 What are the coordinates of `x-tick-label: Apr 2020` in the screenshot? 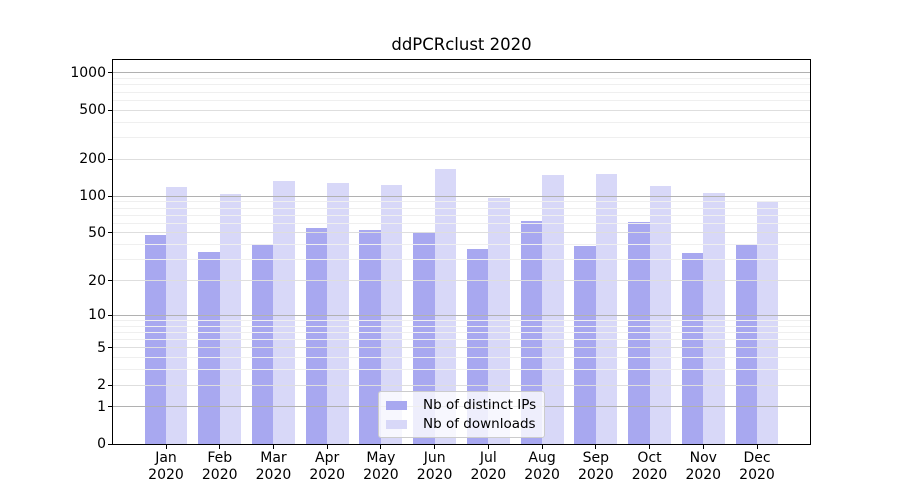 It's located at (327, 467).